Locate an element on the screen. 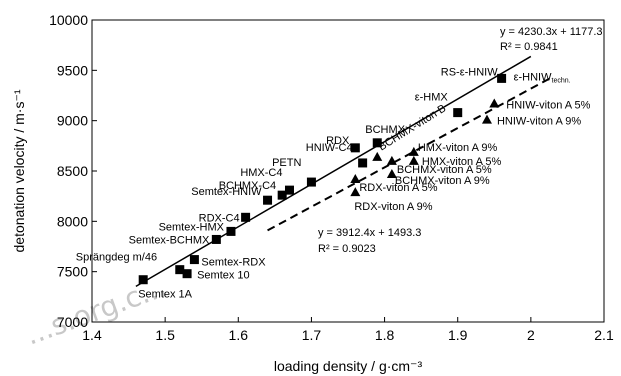 This screenshot has height=376, width=621. point-label: RDX-viton A 9% is located at coordinates (393, 207).